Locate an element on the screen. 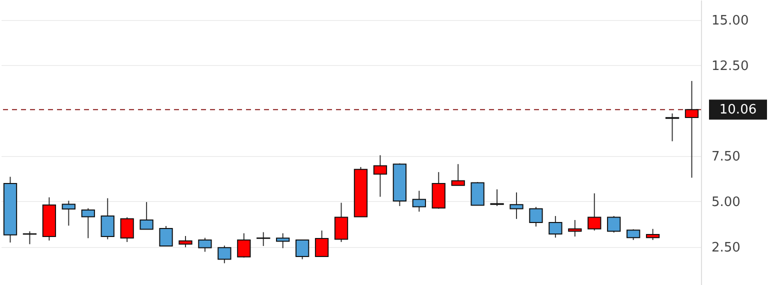  y-tick-label: 5.00 is located at coordinates (726, 202).